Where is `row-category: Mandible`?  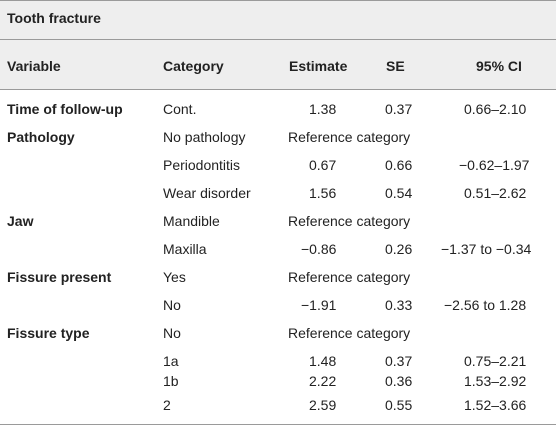 row-category: Mandible is located at coordinates (191, 221).